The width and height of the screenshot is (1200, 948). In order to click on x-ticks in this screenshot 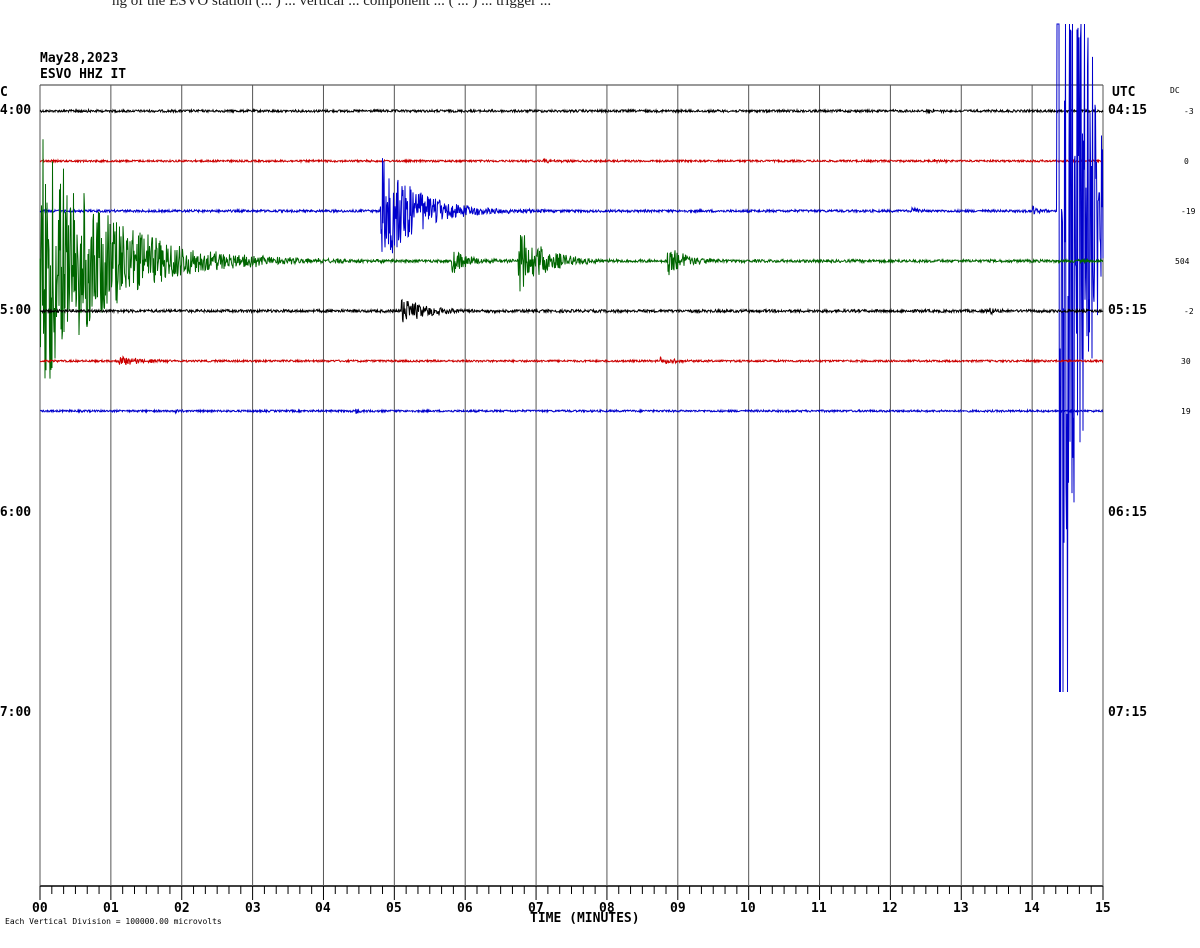, I will do `click(571, 893)`.